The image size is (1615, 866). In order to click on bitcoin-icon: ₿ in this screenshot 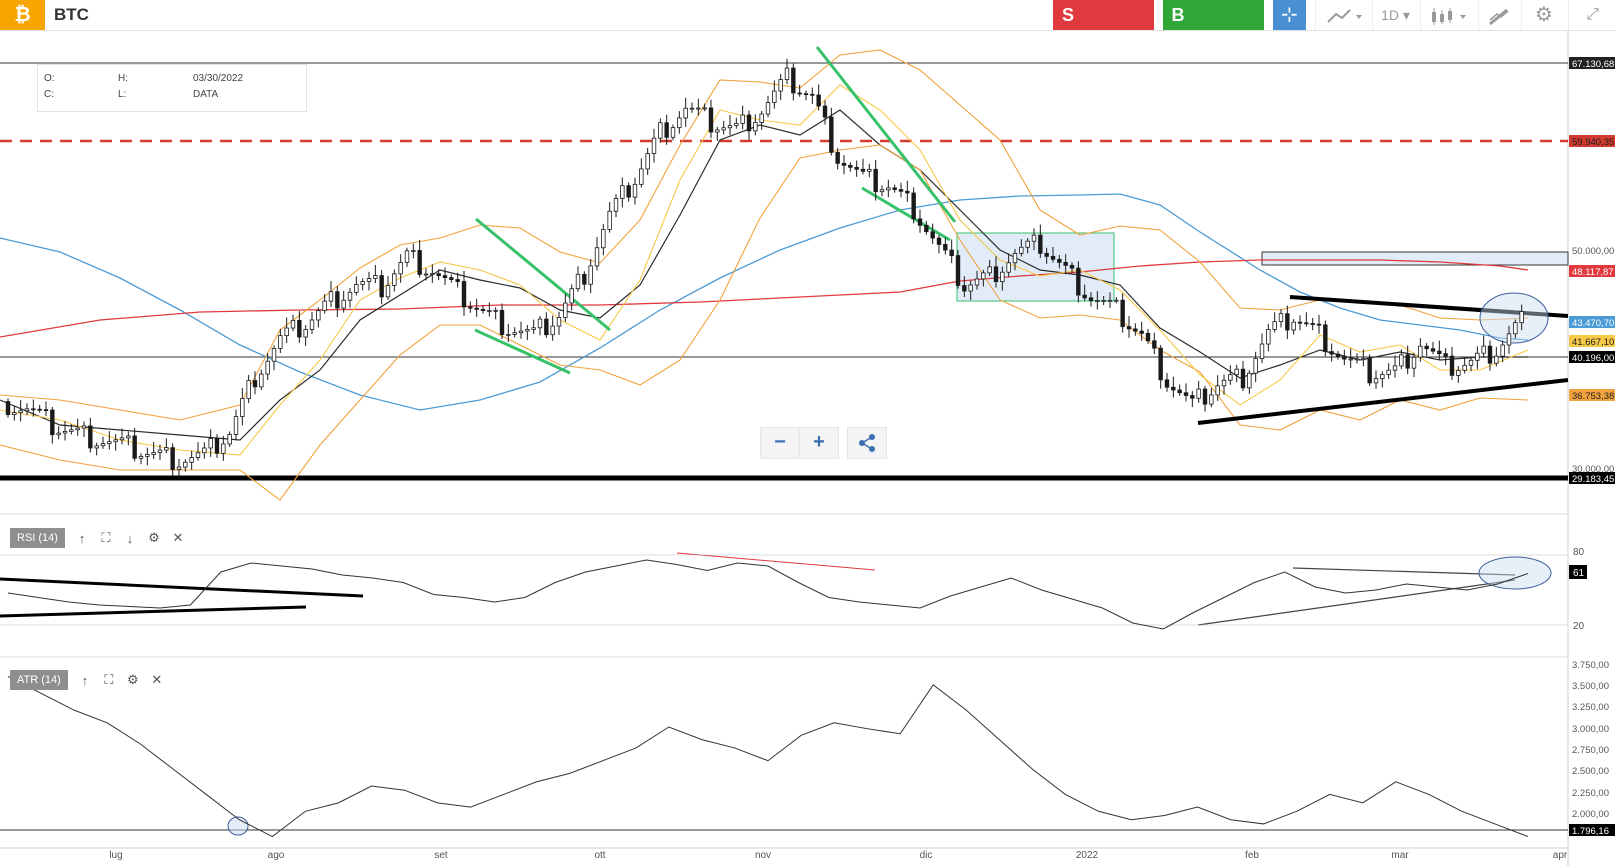, I will do `click(22, 15)`.